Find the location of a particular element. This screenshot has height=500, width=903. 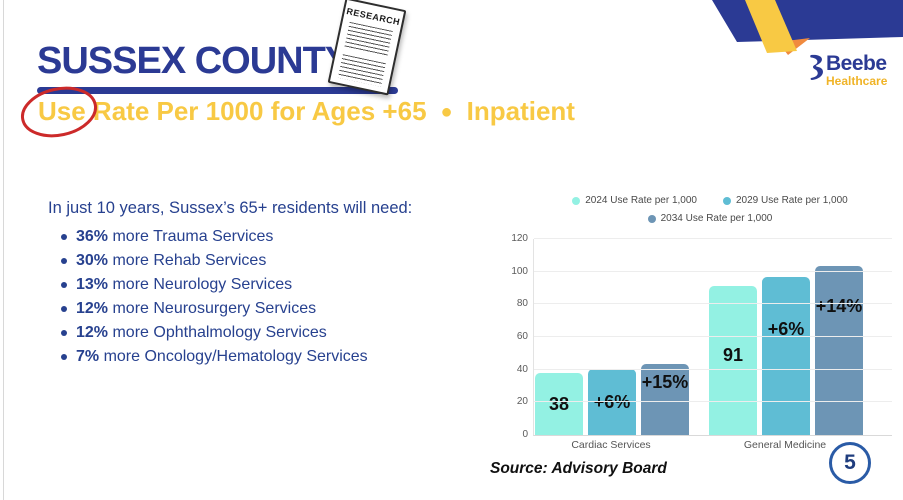

beebe-logo-name: Beebe is located at coordinates (856, 63).